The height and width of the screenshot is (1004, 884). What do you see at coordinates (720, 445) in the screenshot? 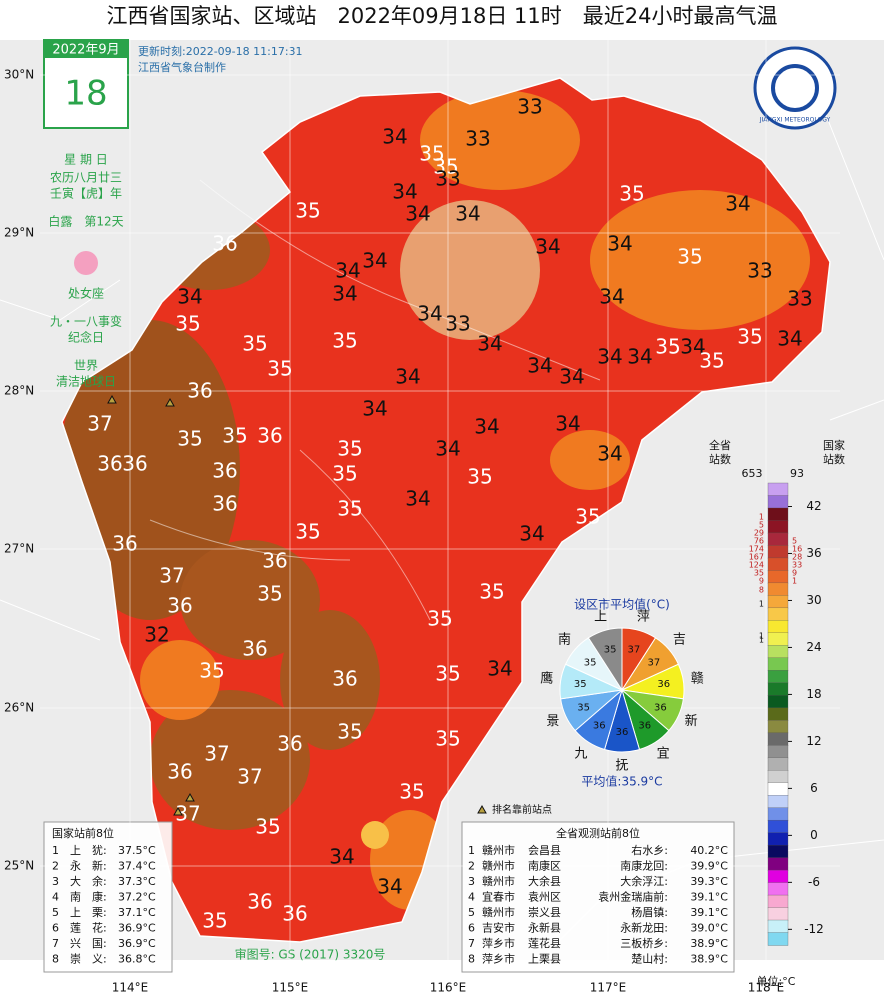
I see `all-title: 全省` at bounding box center [720, 445].